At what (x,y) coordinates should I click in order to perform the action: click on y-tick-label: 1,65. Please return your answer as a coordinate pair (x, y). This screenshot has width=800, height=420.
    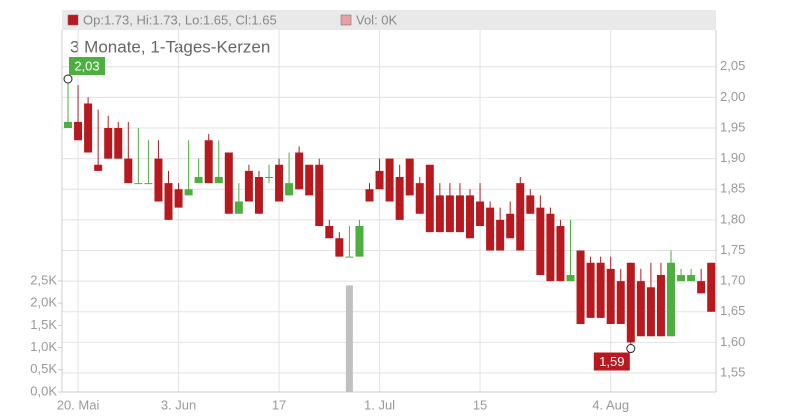
    Looking at the image, I should click on (732, 310).